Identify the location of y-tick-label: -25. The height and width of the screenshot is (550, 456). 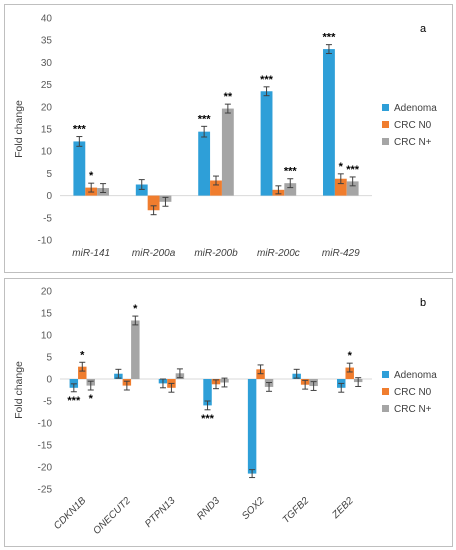
(45, 490).